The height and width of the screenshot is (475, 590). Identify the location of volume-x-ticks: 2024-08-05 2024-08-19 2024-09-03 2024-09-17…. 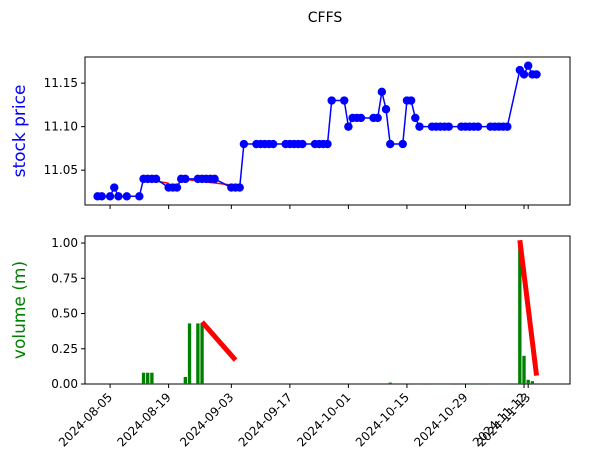
(294, 416).